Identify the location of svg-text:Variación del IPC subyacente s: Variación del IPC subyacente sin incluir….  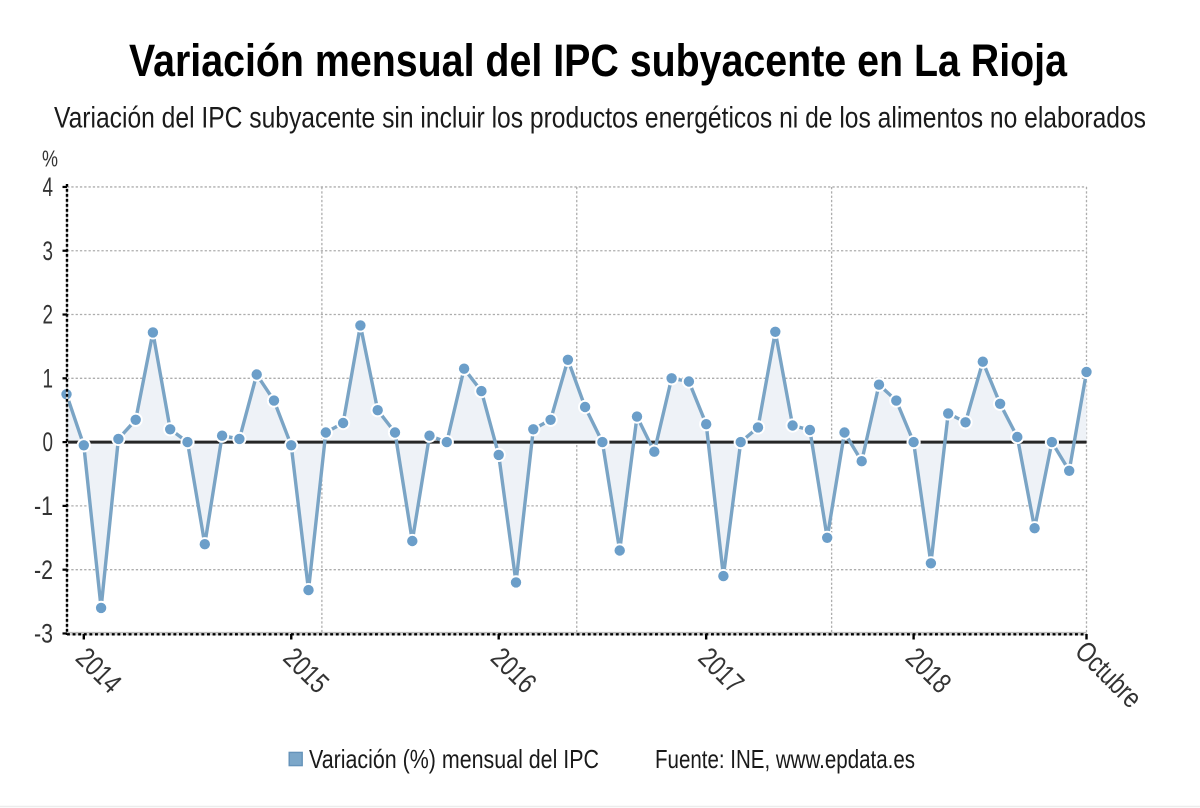
(600, 118).